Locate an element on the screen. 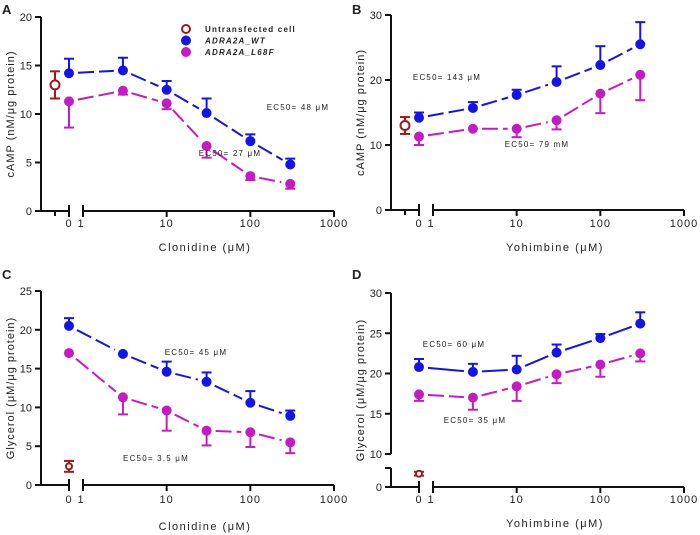 This screenshot has width=700, height=535. y-tick-label: 20 is located at coordinates (376, 375).